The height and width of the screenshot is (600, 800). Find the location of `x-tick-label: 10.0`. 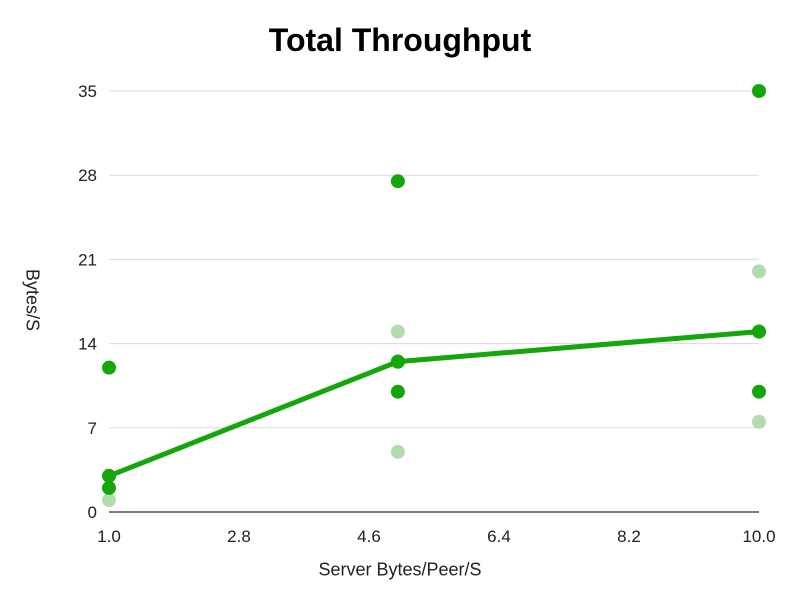

x-tick-label: 10.0 is located at coordinates (758, 536).